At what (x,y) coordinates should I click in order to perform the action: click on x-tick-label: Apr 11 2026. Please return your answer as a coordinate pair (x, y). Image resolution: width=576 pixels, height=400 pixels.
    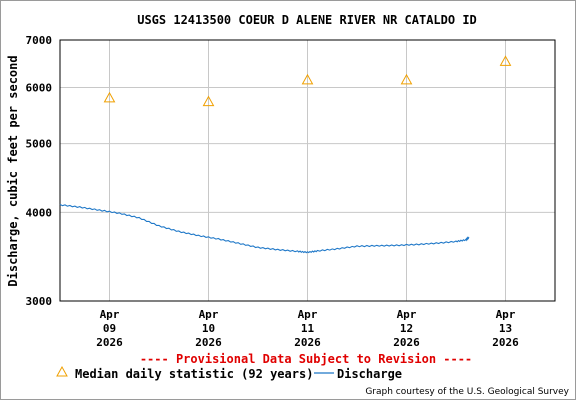
    Looking at the image, I should click on (307, 328).